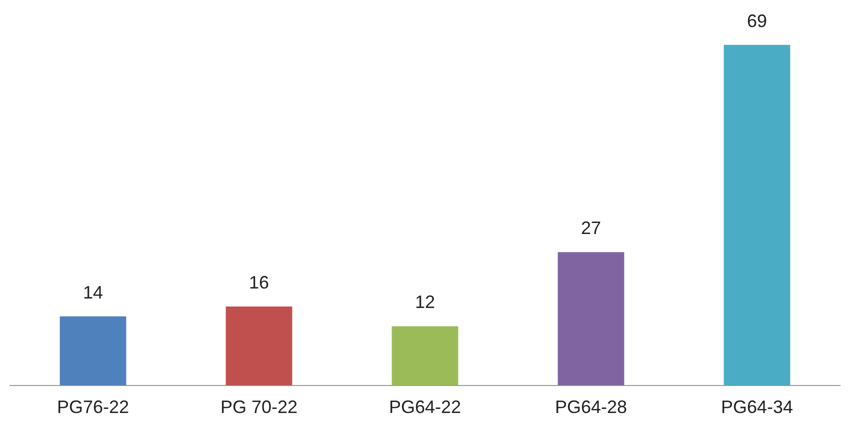  I want to click on x-tick-label: PG 70-22, so click(259, 407).